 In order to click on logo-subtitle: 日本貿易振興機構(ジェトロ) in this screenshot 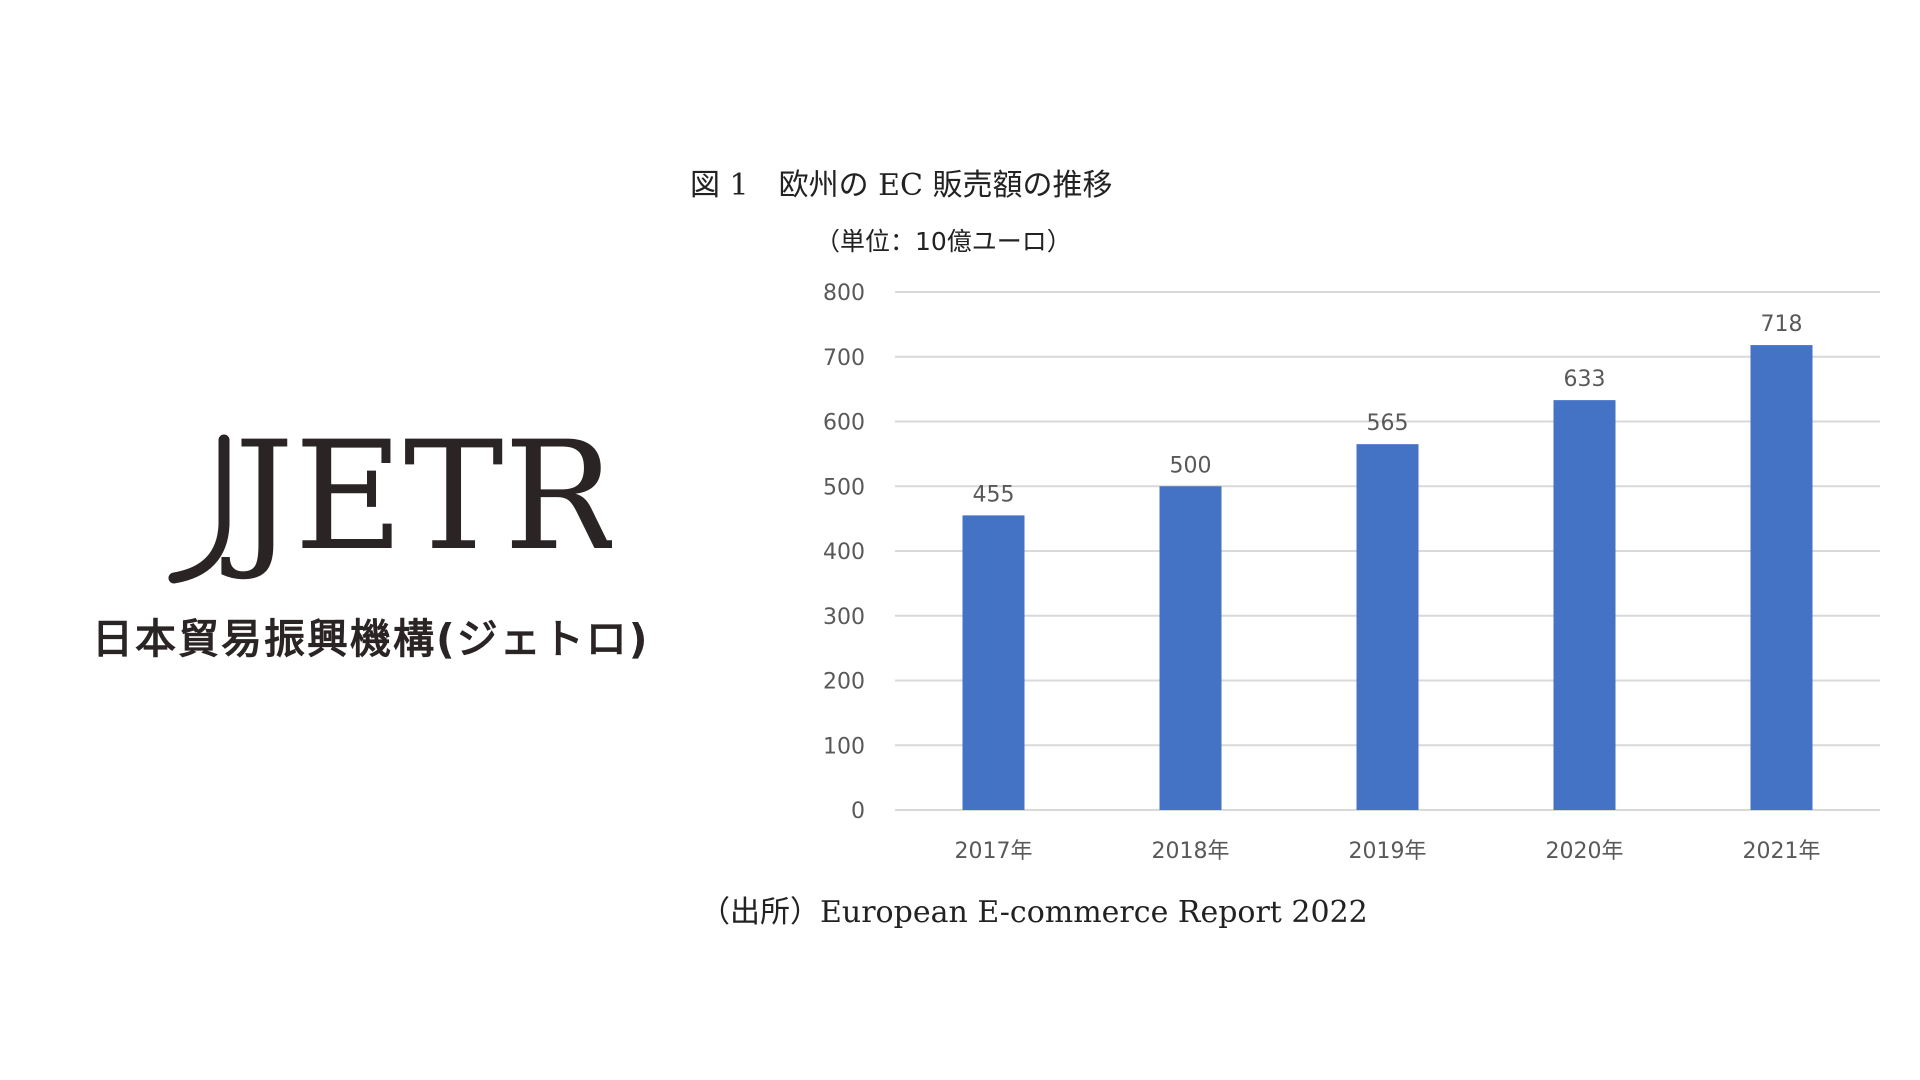, I will do `click(371, 639)`.